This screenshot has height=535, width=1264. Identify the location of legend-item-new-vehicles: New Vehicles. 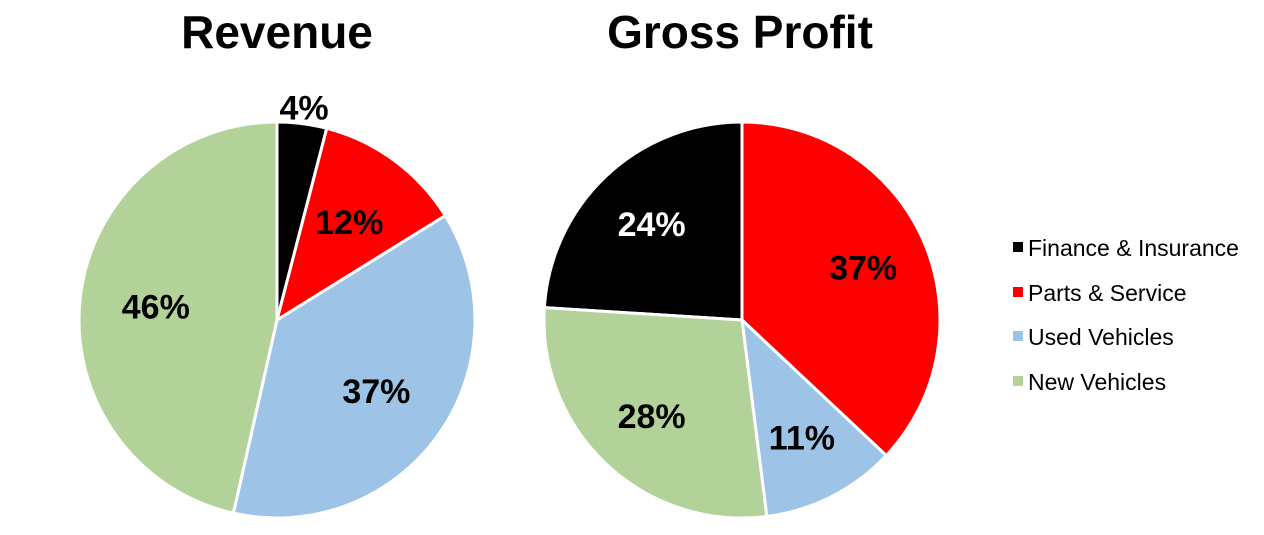
(1089, 382).